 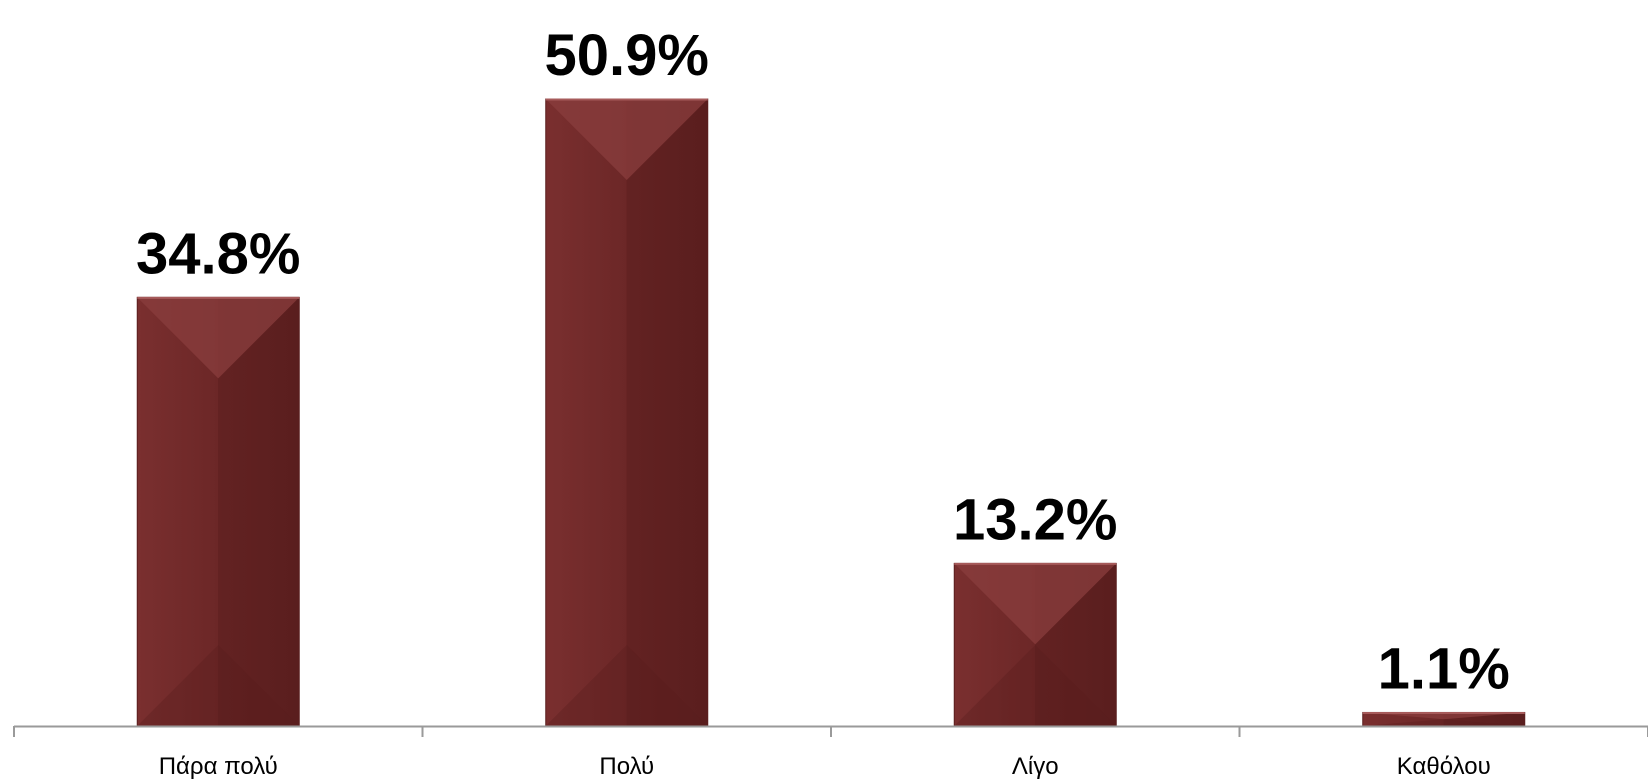 I want to click on x-tick-label: Λίγο, so click(x=1035, y=766).